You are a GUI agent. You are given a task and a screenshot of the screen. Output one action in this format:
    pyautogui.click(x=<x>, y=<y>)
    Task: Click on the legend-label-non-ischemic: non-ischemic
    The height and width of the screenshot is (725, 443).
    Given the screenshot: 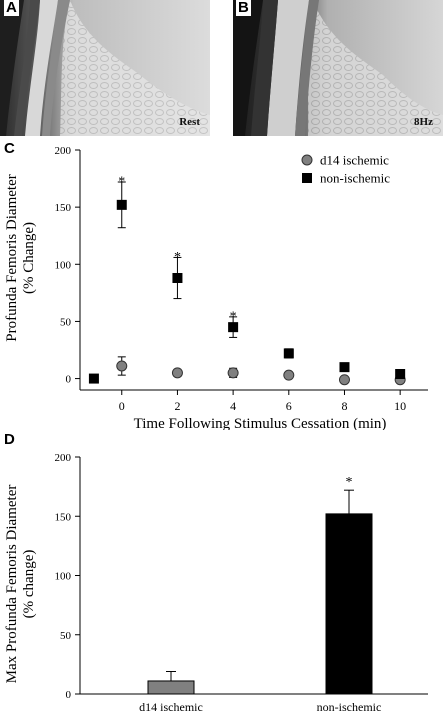 What is the action you would take?
    pyautogui.click(x=355, y=178)
    